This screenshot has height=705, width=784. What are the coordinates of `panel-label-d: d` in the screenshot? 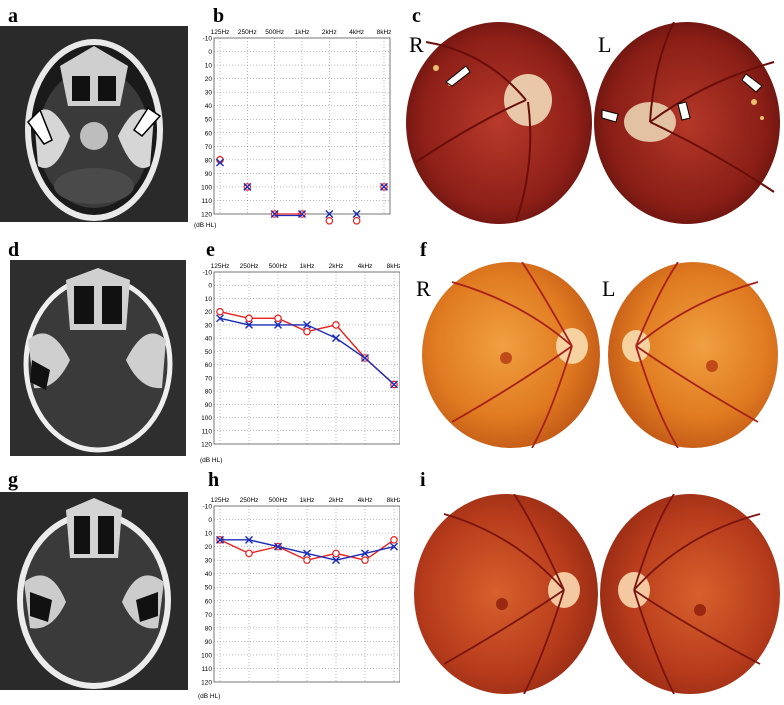 It's located at (14, 250).